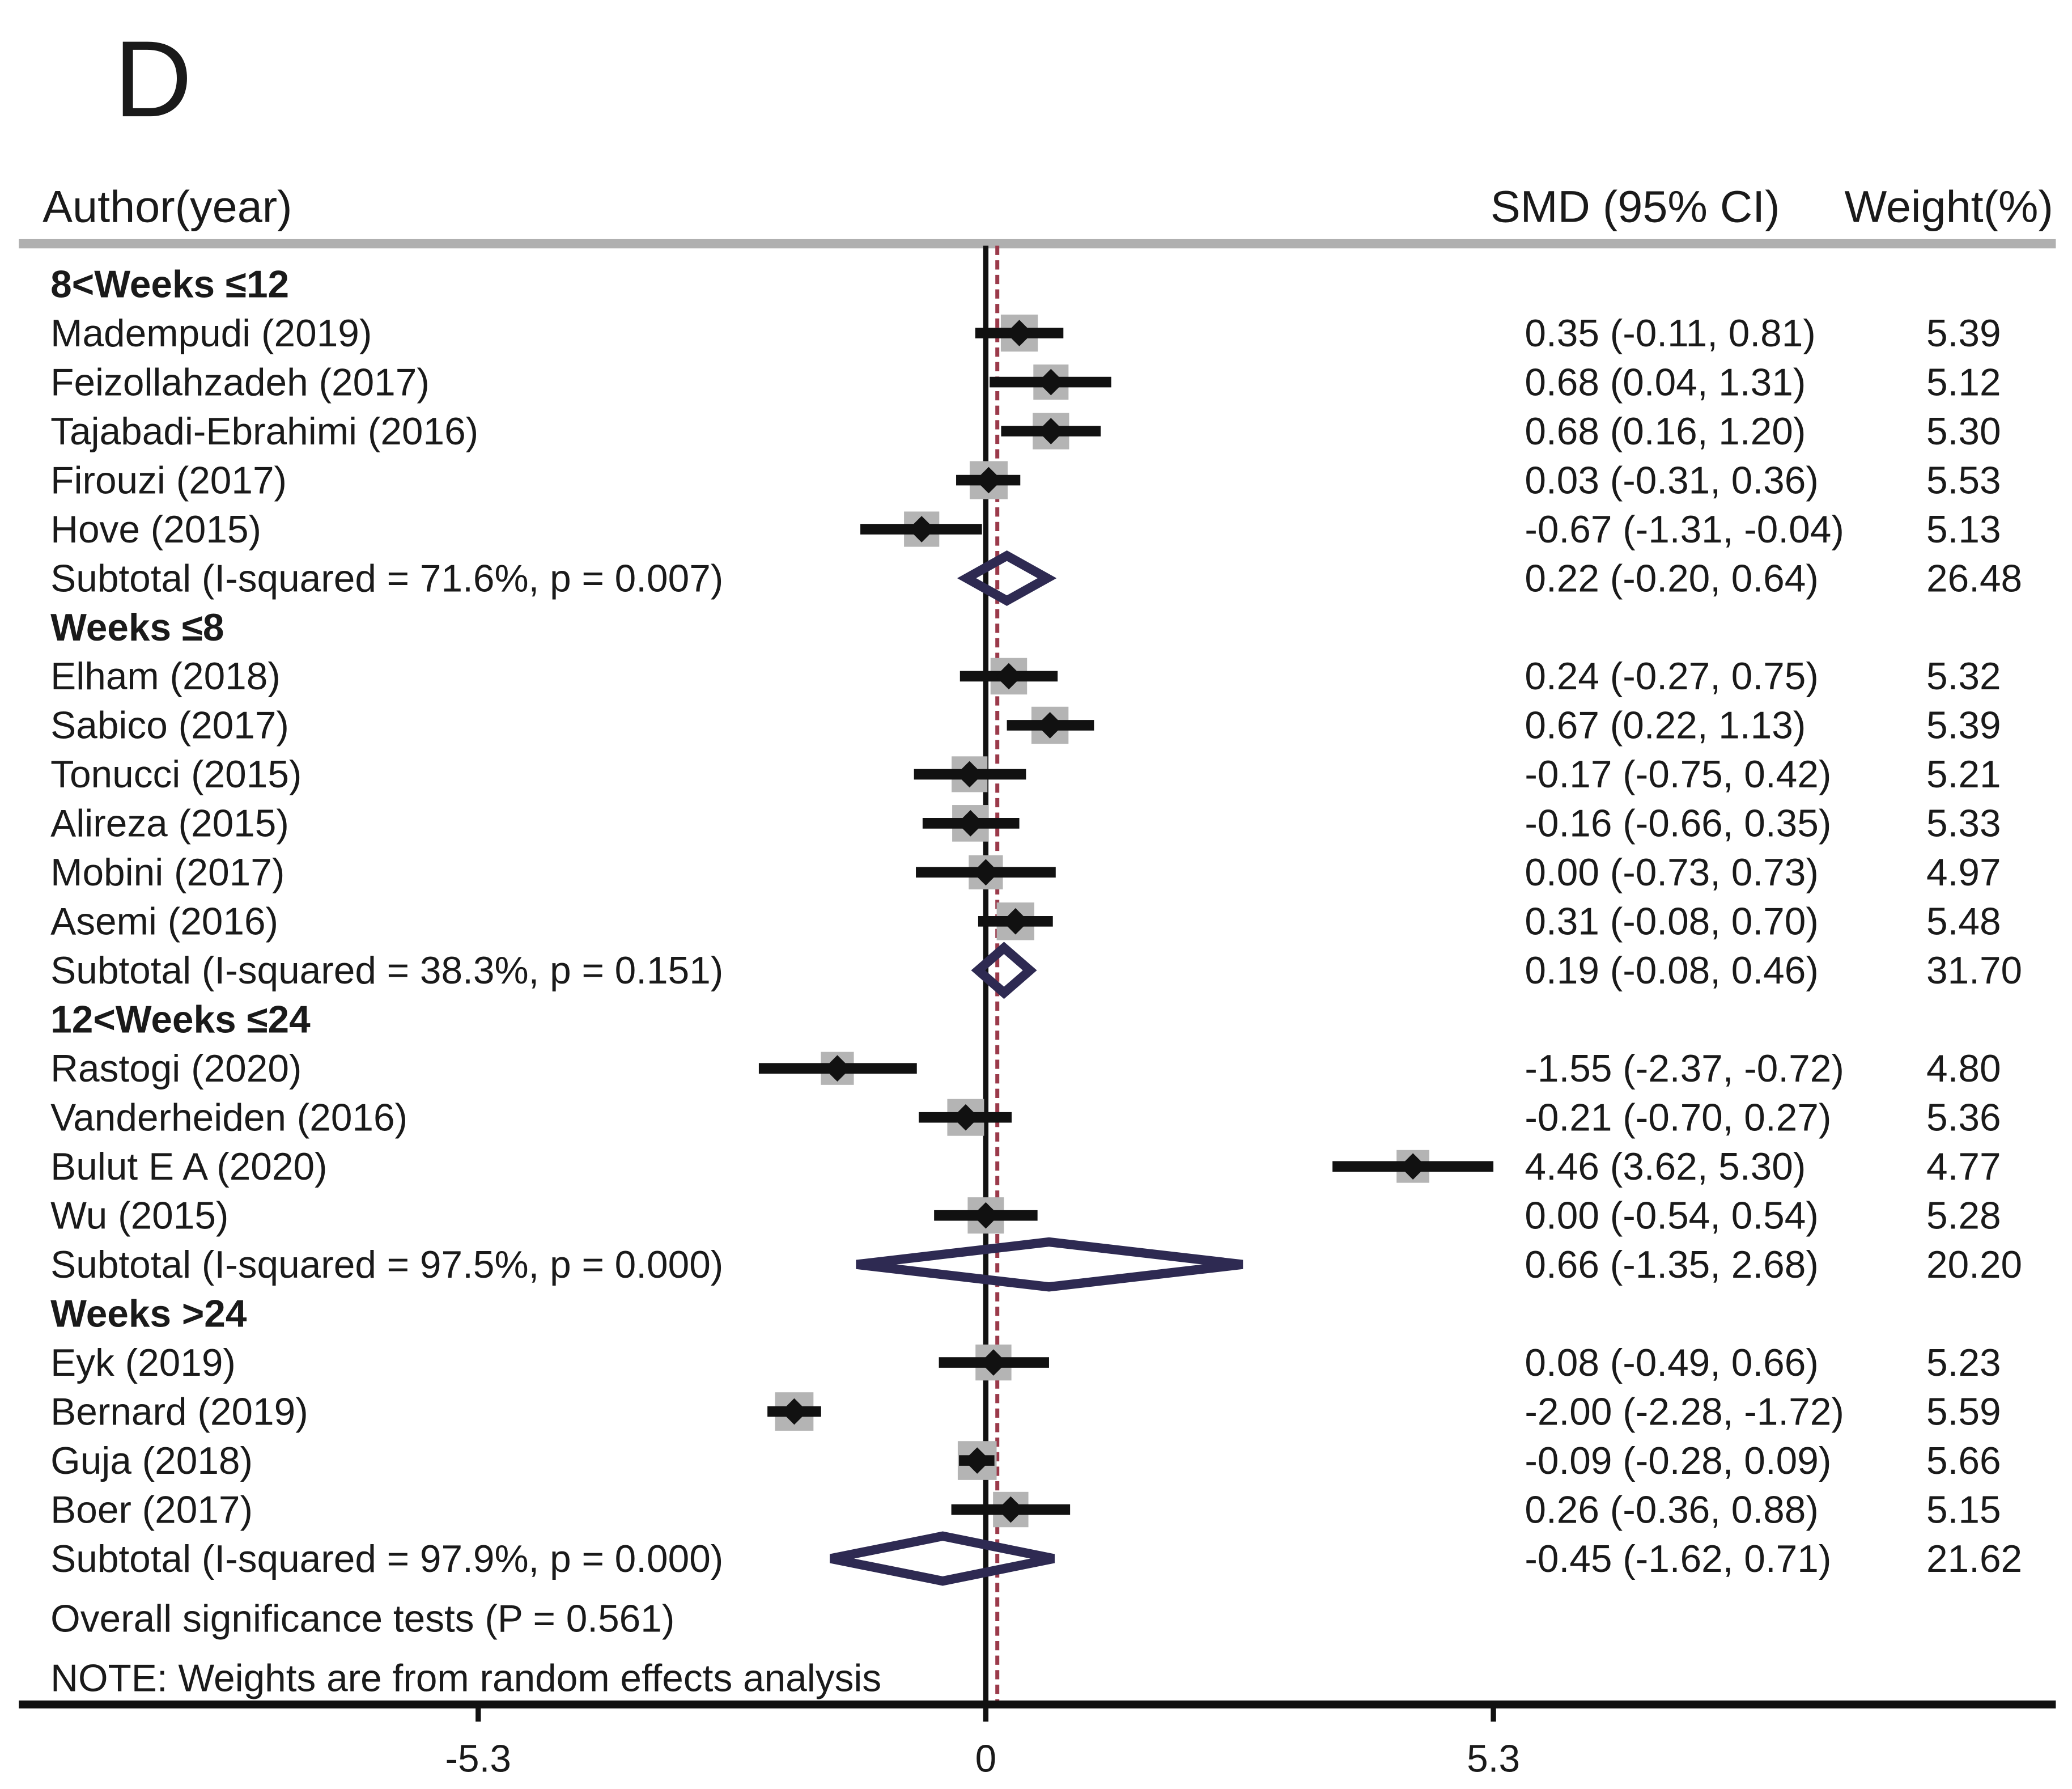 Image resolution: width=2072 pixels, height=1789 pixels. What do you see at coordinates (1963, 1461) in the screenshot?
I see `weight-value: 5.66` at bounding box center [1963, 1461].